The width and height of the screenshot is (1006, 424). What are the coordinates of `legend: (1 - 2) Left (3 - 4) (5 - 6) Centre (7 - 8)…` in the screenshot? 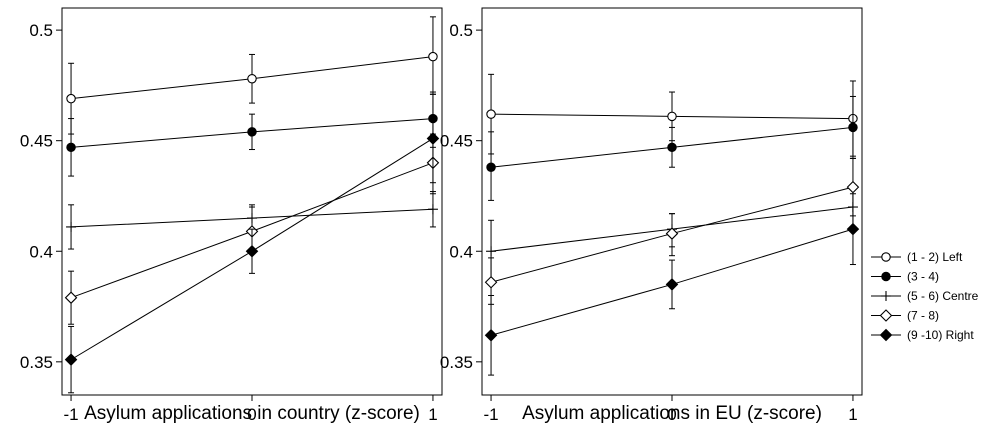 It's located at (925, 296).